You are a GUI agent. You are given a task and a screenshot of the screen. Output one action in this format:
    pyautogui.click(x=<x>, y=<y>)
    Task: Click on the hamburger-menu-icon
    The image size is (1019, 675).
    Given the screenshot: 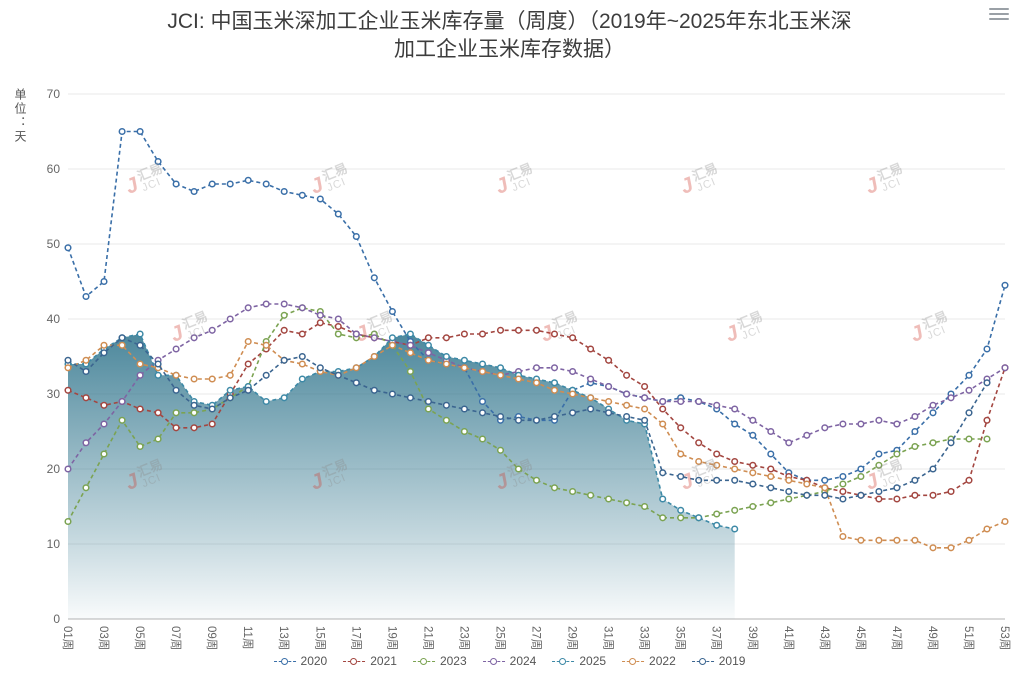 What is the action you would take?
    pyautogui.click(x=999, y=13)
    